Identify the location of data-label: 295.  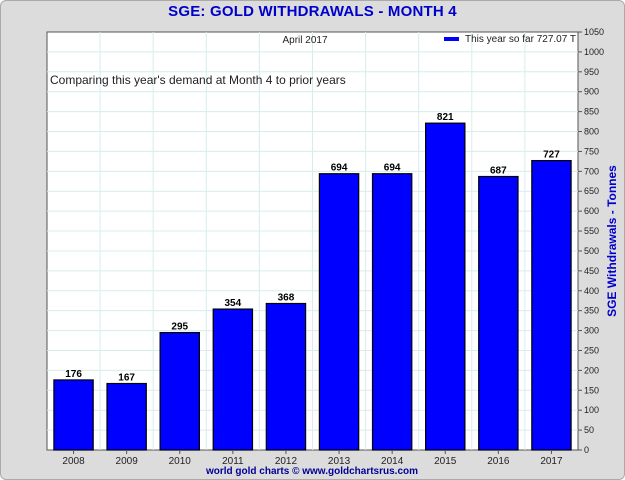
(179, 327).